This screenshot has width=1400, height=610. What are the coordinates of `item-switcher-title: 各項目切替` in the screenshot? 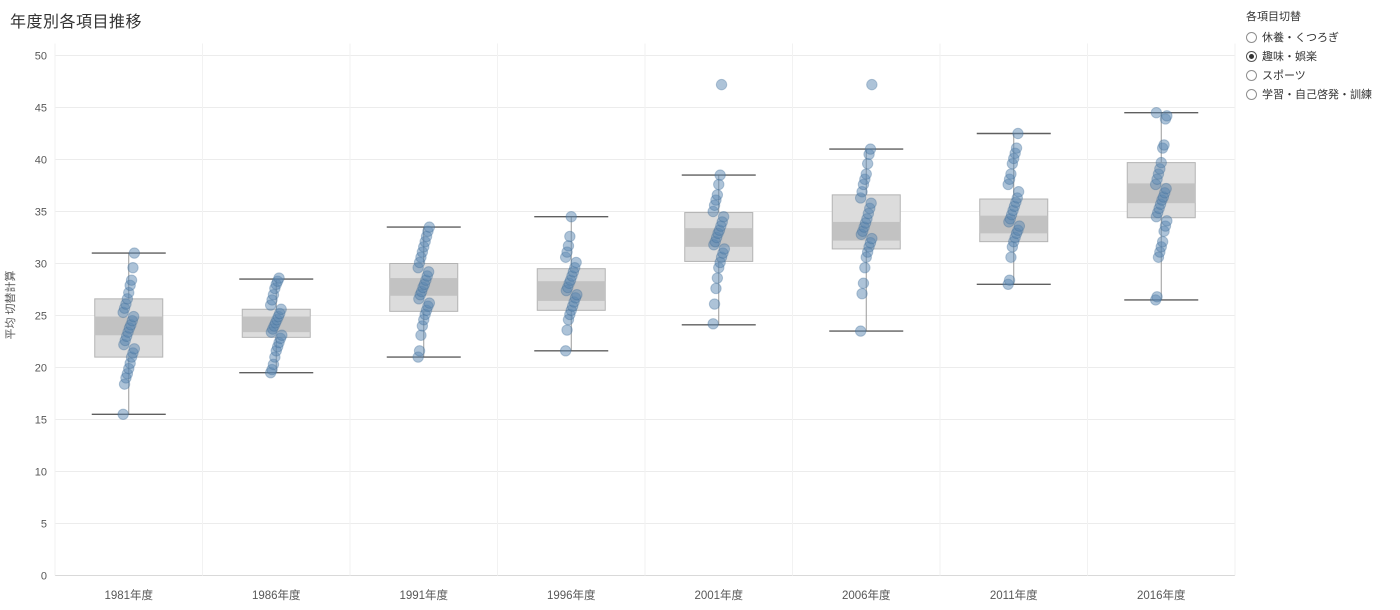 It's located at (1273, 17).